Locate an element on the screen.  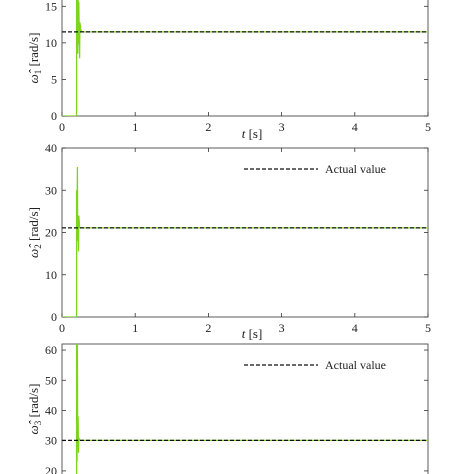
y-tick-label: 50 is located at coordinates (51, 380).